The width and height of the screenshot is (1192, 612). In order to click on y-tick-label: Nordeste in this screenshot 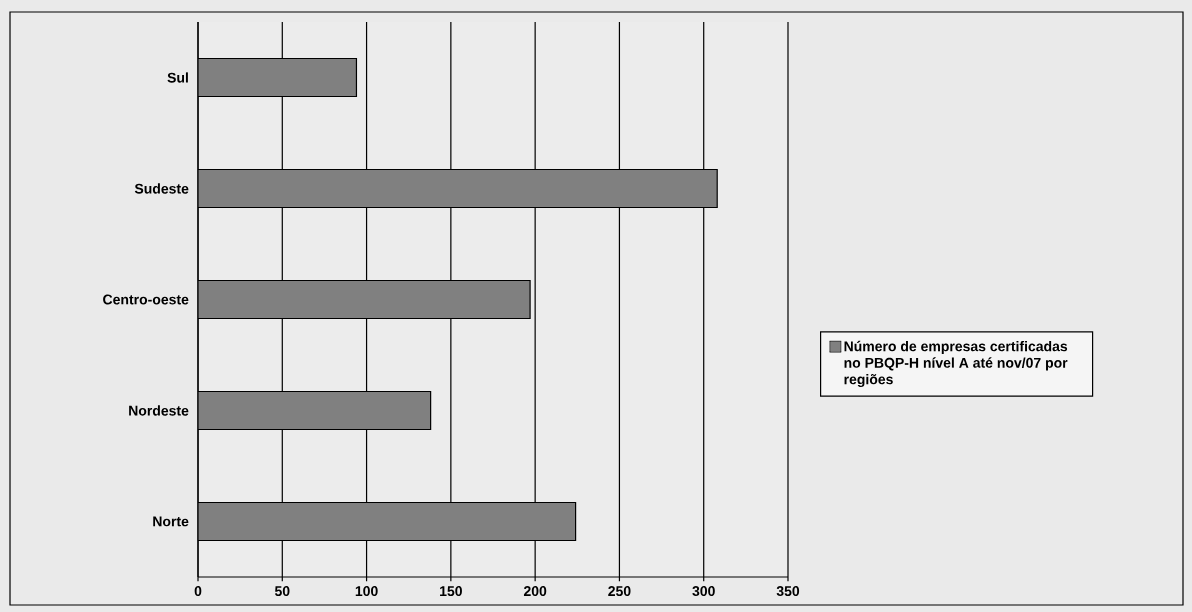, I will do `click(159, 410)`.